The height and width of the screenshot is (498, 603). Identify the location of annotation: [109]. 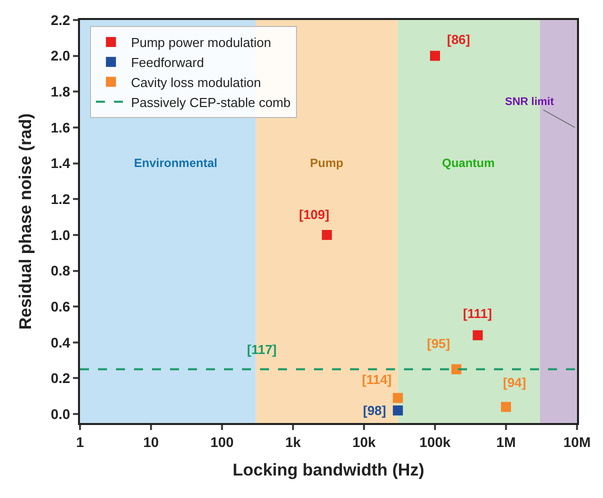
(314, 214).